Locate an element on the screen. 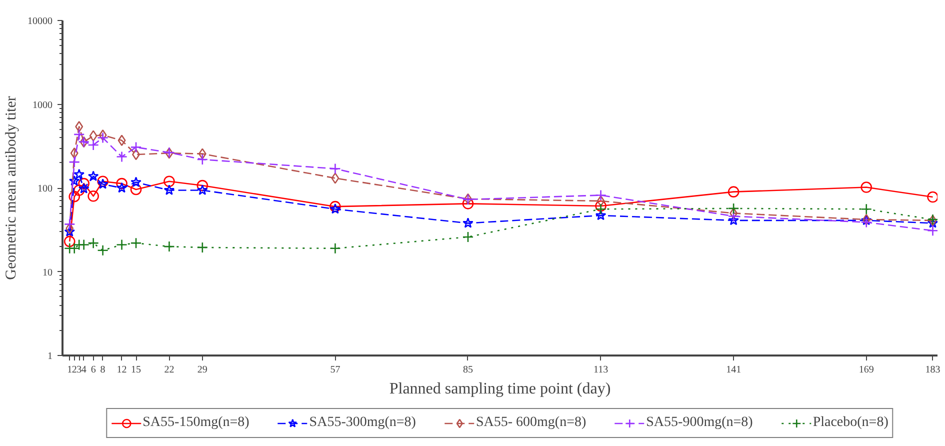 The image size is (945, 446). x-tick-label: 29 is located at coordinates (202, 370).